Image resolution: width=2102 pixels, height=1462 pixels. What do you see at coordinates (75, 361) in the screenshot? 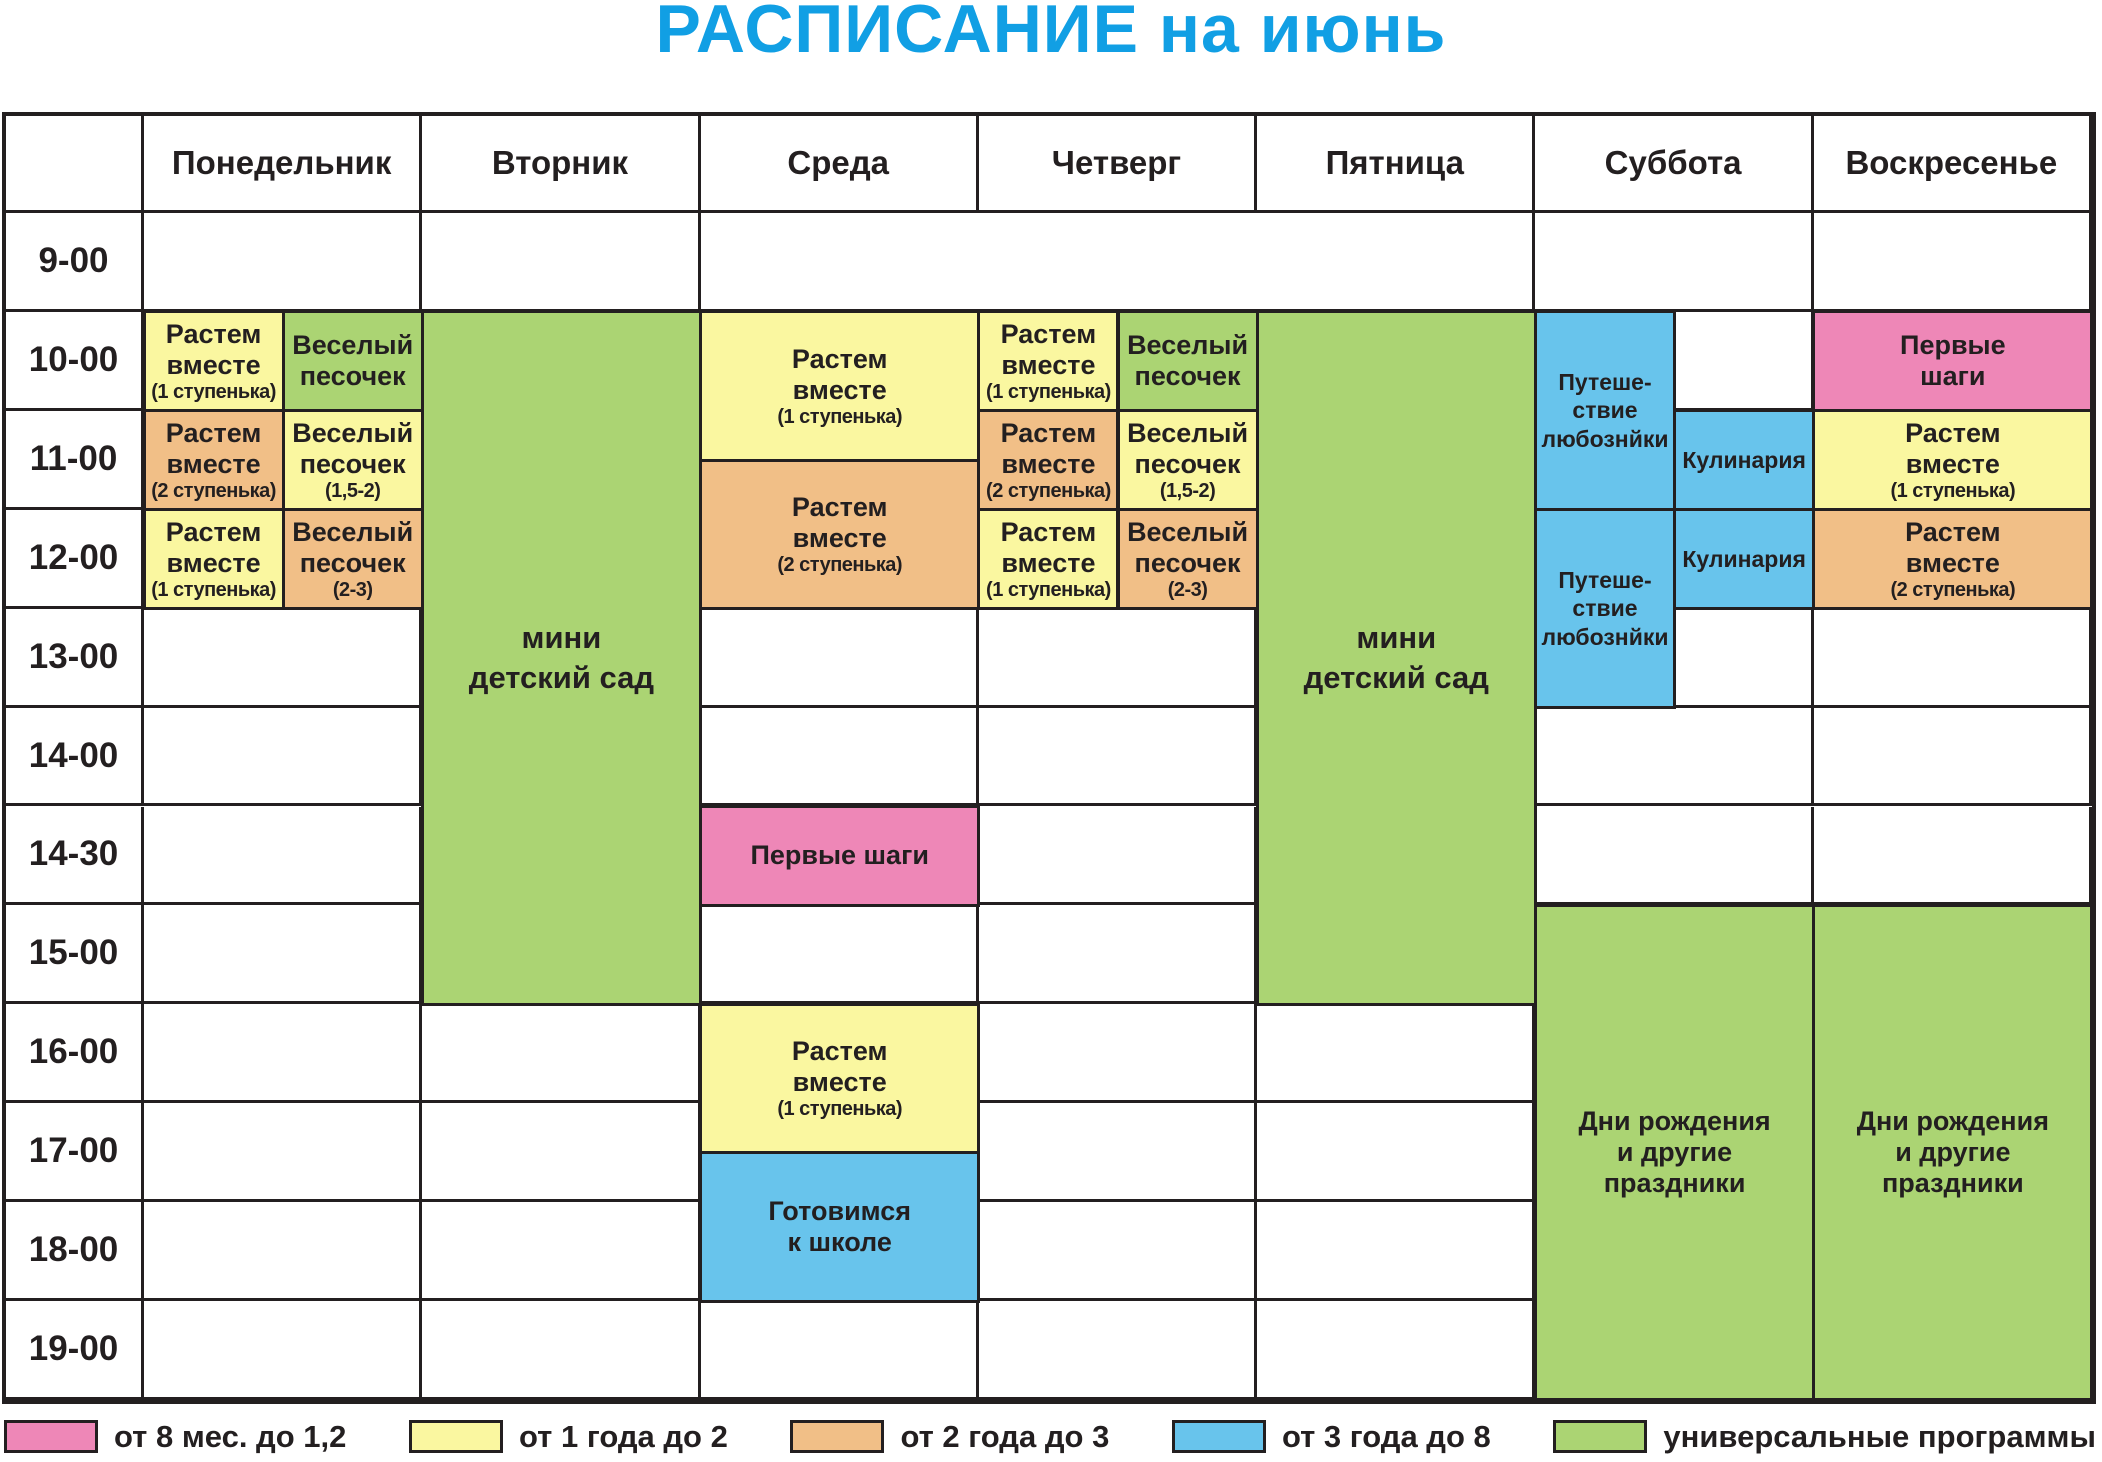
I see `time-cell: 10-00` at bounding box center [75, 361].